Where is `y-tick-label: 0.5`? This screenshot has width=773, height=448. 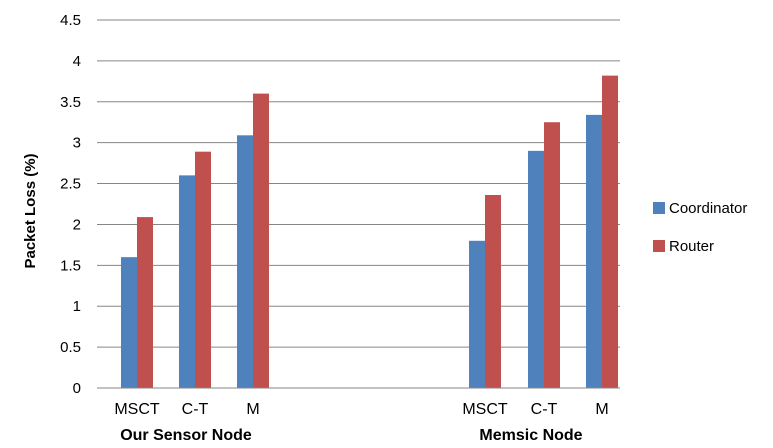
y-tick-label: 0.5 is located at coordinates (70, 347).